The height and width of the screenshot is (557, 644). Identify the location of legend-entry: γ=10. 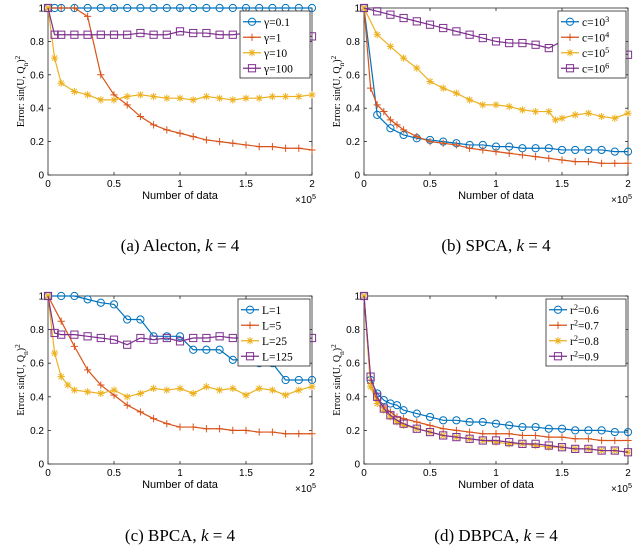
(265, 54).